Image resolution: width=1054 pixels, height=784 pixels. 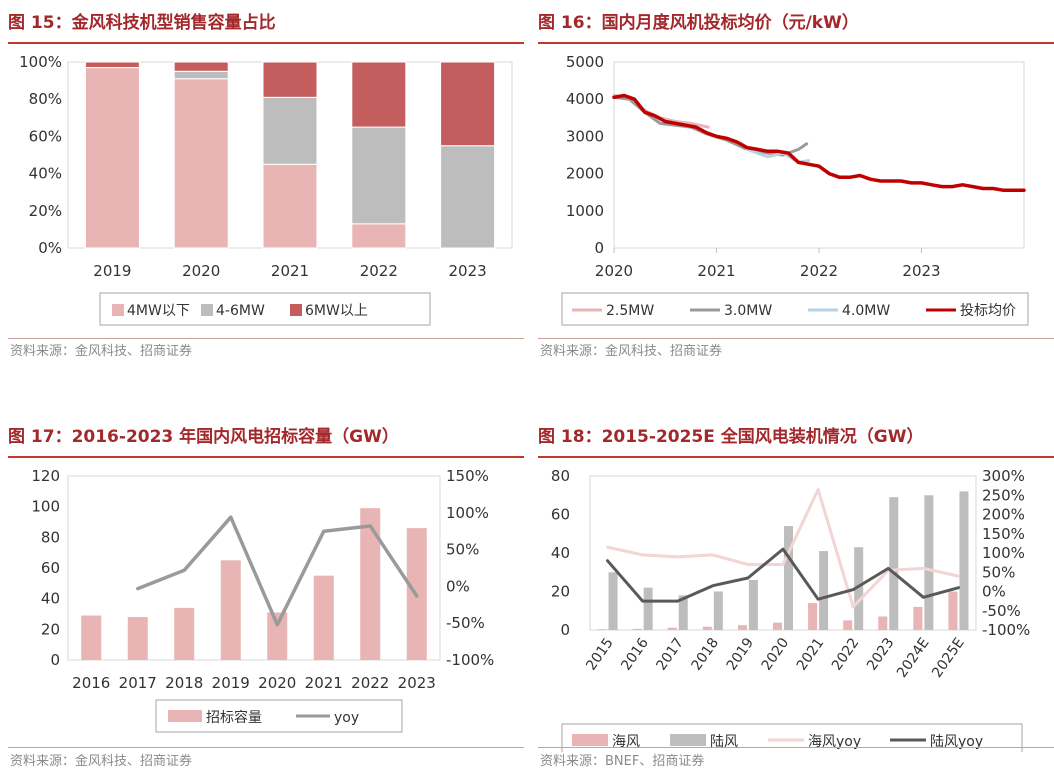 I want to click on x-tick-label: 2025E, so click(x=948, y=658).